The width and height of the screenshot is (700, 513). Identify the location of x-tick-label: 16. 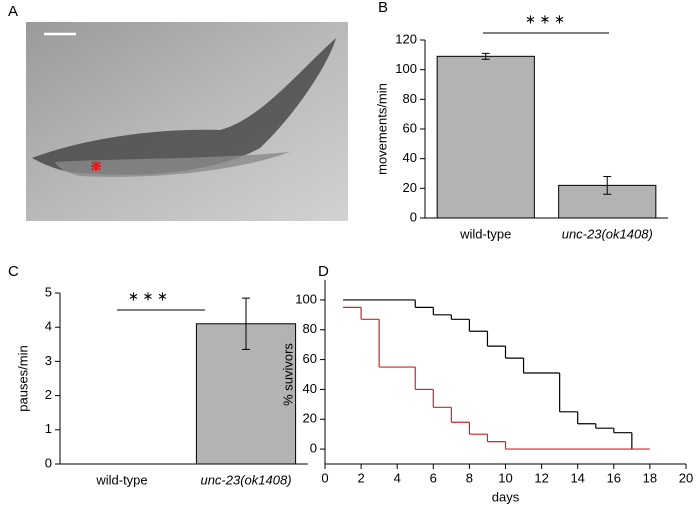
(614, 477).